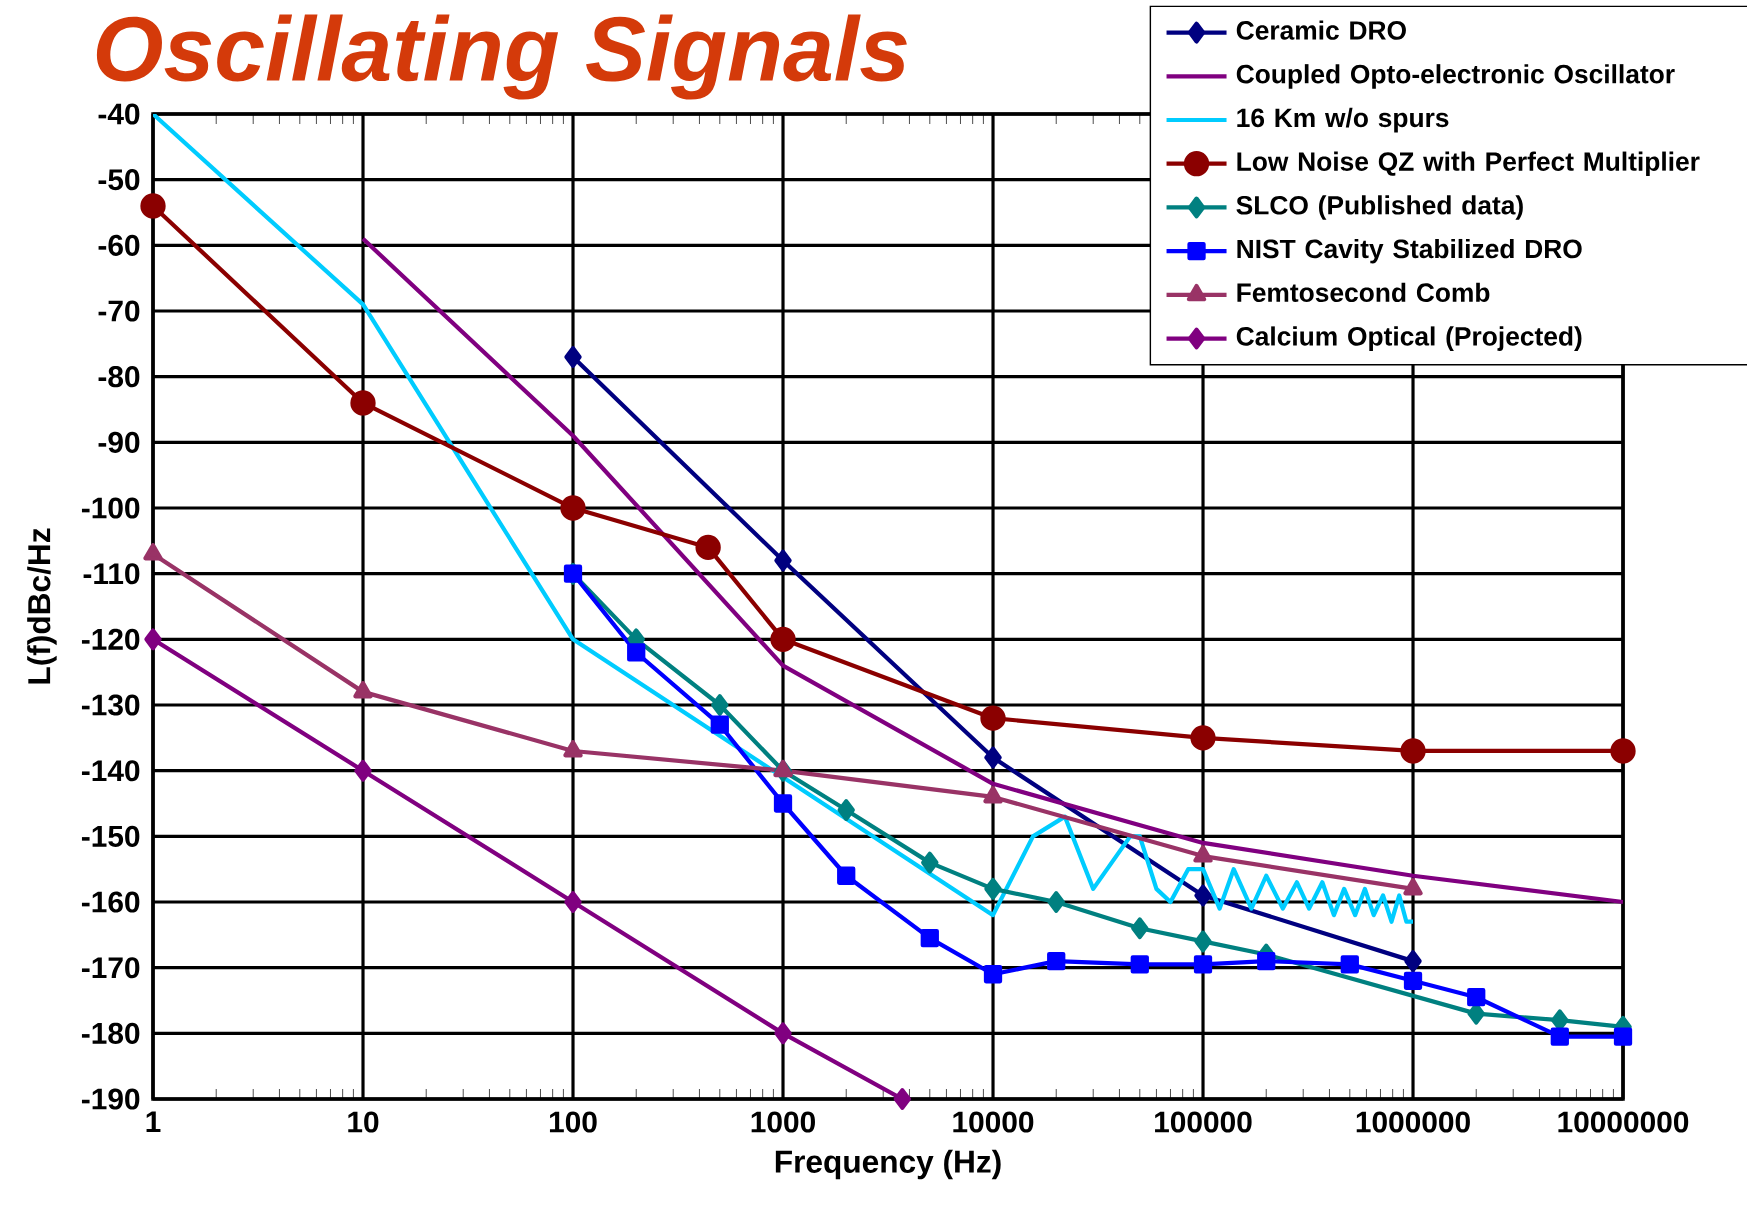 The image size is (1747, 1217). What do you see at coordinates (1203, 1122) in the screenshot?
I see `x-tick-label: 100000` at bounding box center [1203, 1122].